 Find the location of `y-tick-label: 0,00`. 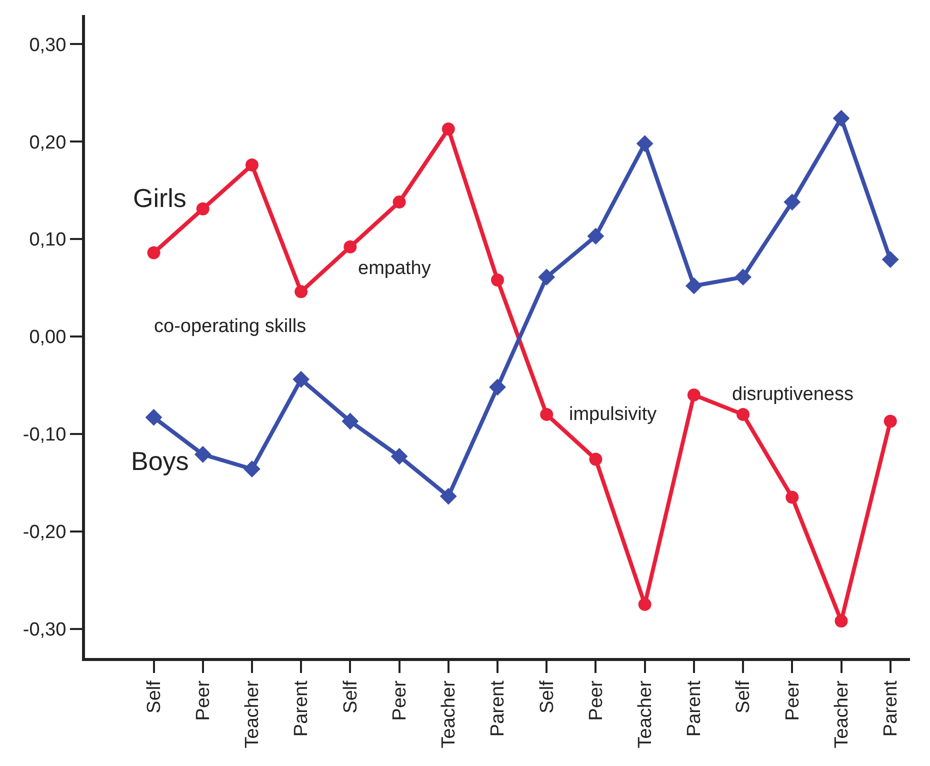

y-tick-label: 0,00 is located at coordinates (47, 337).